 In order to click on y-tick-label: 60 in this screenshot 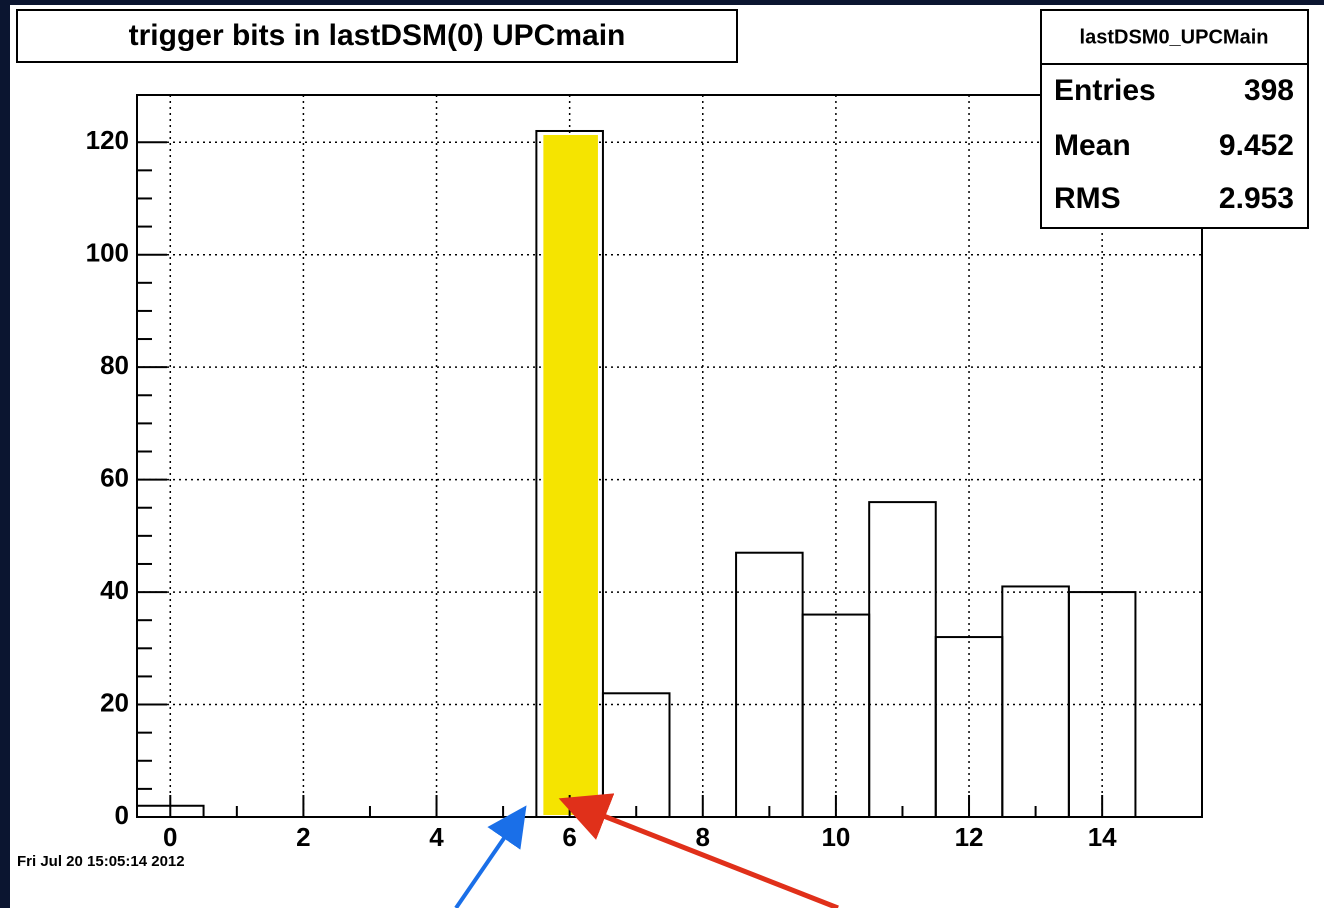, I will do `click(114, 477)`.